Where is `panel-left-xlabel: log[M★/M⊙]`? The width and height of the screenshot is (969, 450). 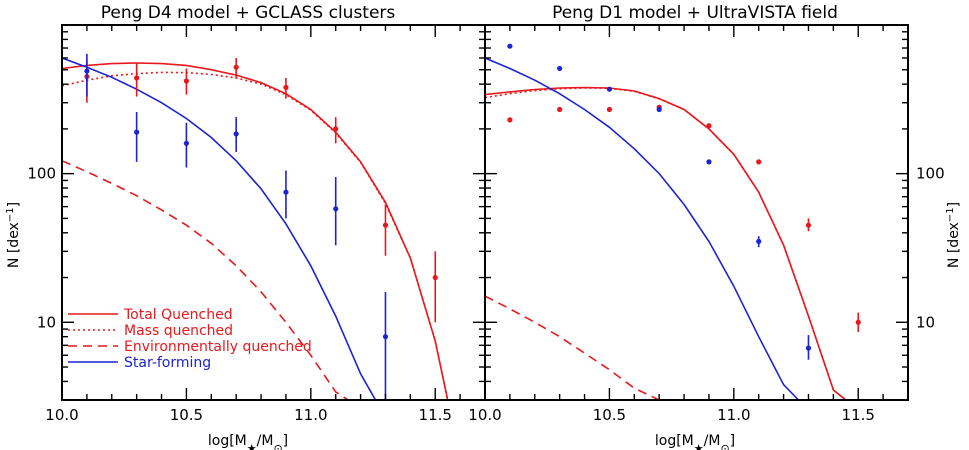 panel-left-xlabel: log[M★/M⊙] is located at coordinates (248, 441).